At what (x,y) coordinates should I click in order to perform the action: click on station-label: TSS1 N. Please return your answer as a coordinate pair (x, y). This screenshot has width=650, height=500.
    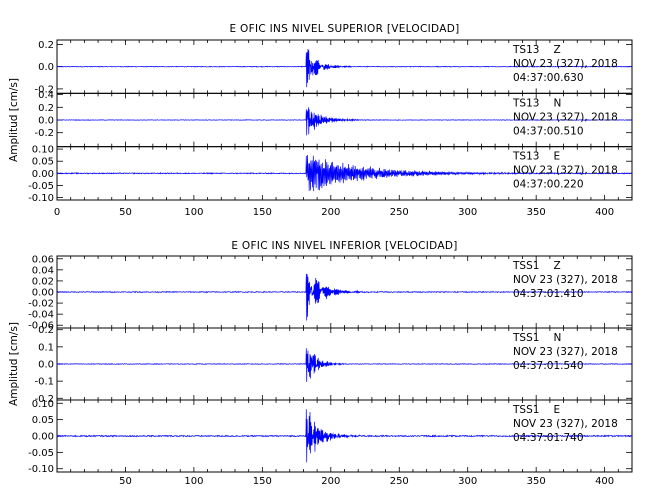
    Looking at the image, I should click on (536, 338).